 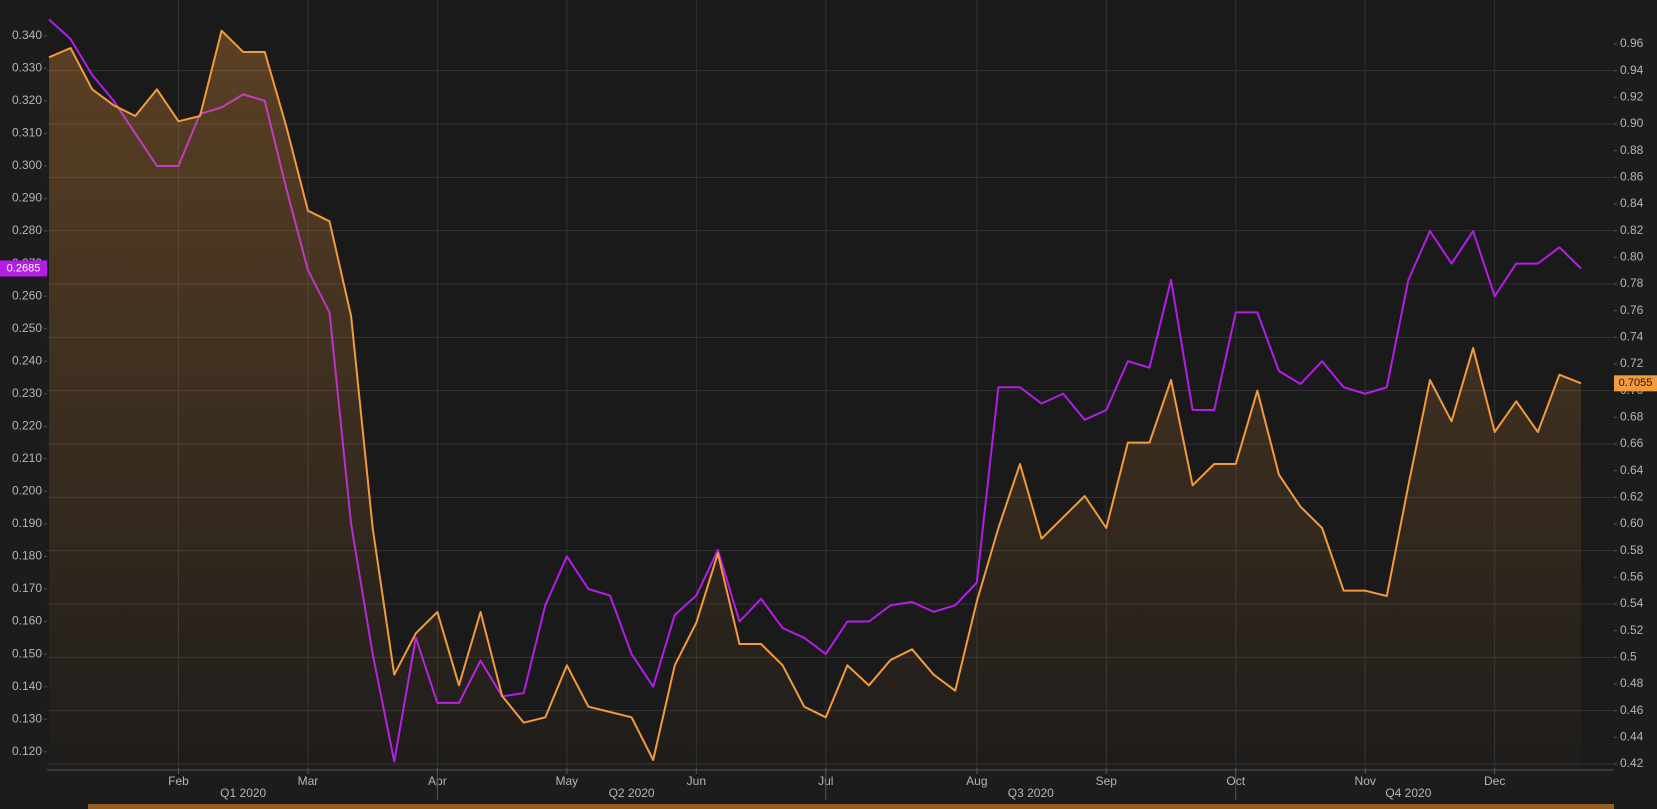 What do you see at coordinates (1632, 737) in the screenshot?
I see `y2-tick-label: 0.44` at bounding box center [1632, 737].